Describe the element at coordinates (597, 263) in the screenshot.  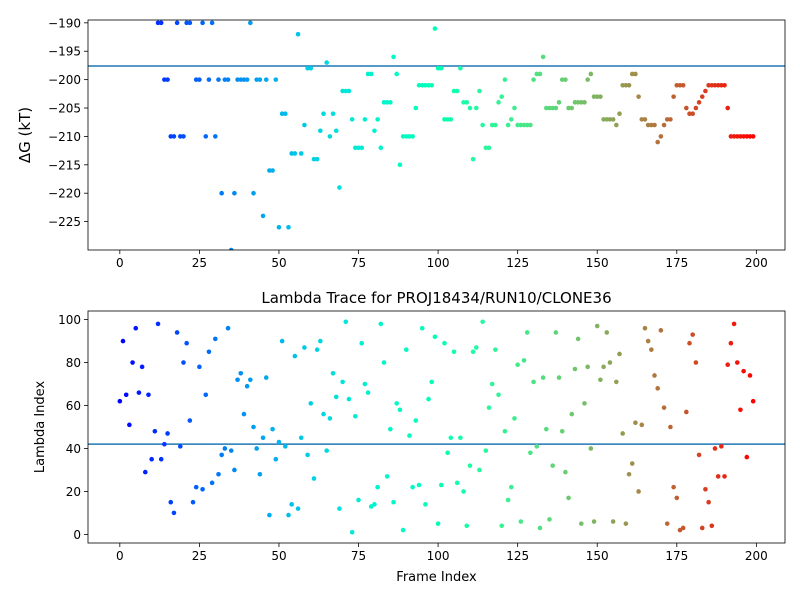
I see `x-tick-label: 150` at that location.